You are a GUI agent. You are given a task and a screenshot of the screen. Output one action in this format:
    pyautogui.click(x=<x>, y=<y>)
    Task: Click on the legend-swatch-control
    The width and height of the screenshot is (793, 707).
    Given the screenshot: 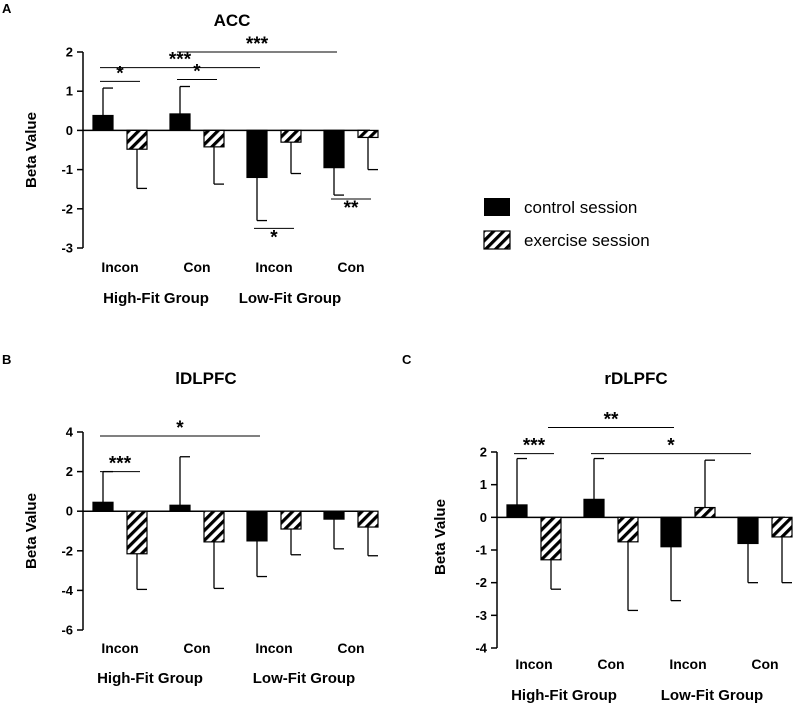 What is the action you would take?
    pyautogui.click(x=497, y=207)
    